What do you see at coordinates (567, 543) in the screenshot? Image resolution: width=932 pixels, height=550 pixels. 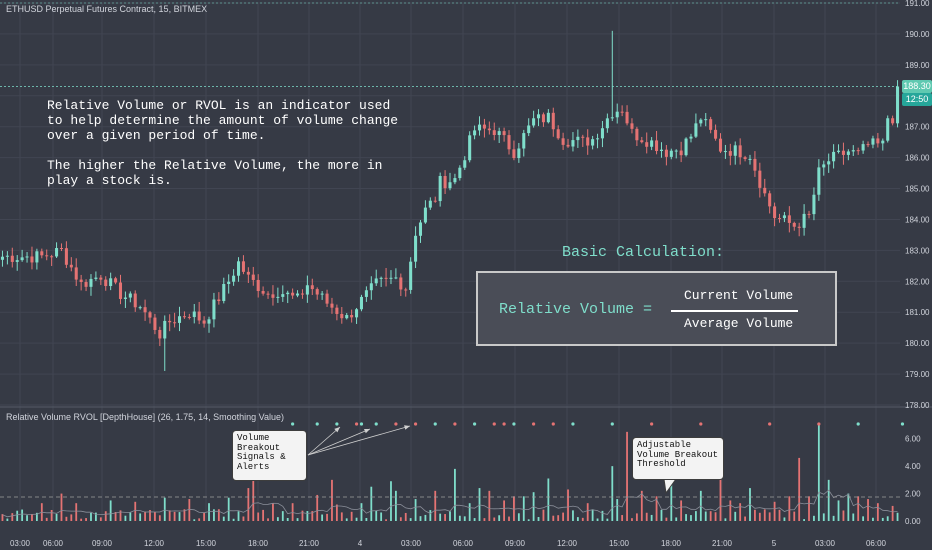 I see `time-tick-label: 12:00` at bounding box center [567, 543].